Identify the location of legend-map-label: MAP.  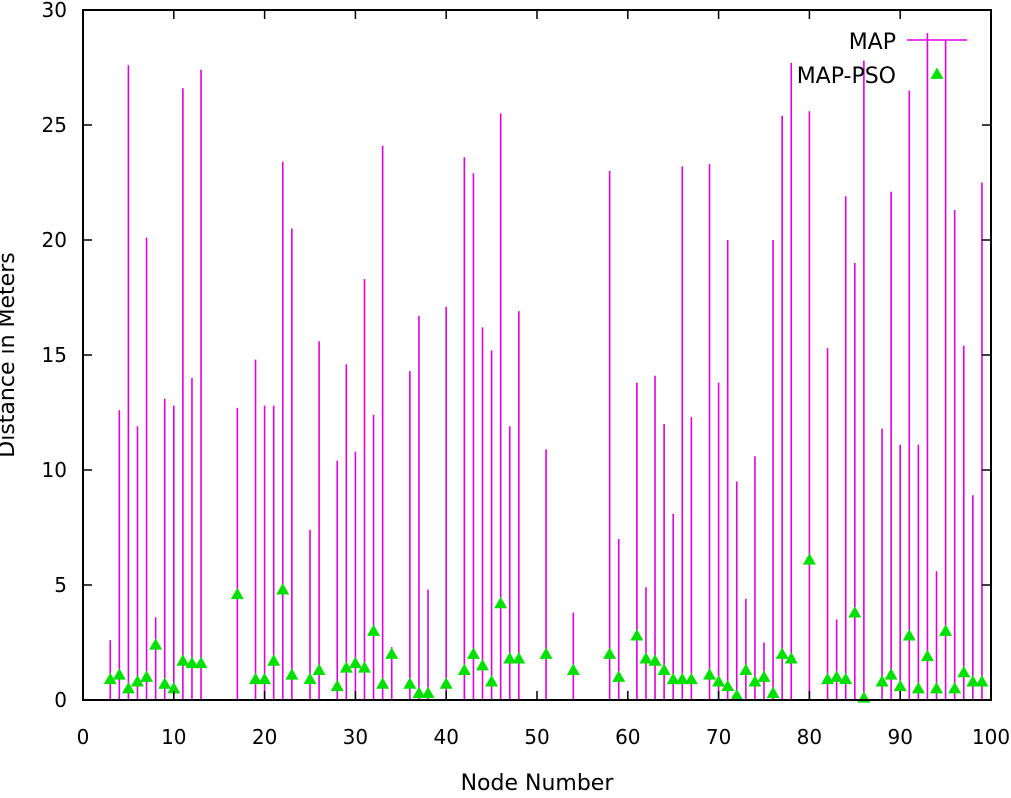
(872, 42).